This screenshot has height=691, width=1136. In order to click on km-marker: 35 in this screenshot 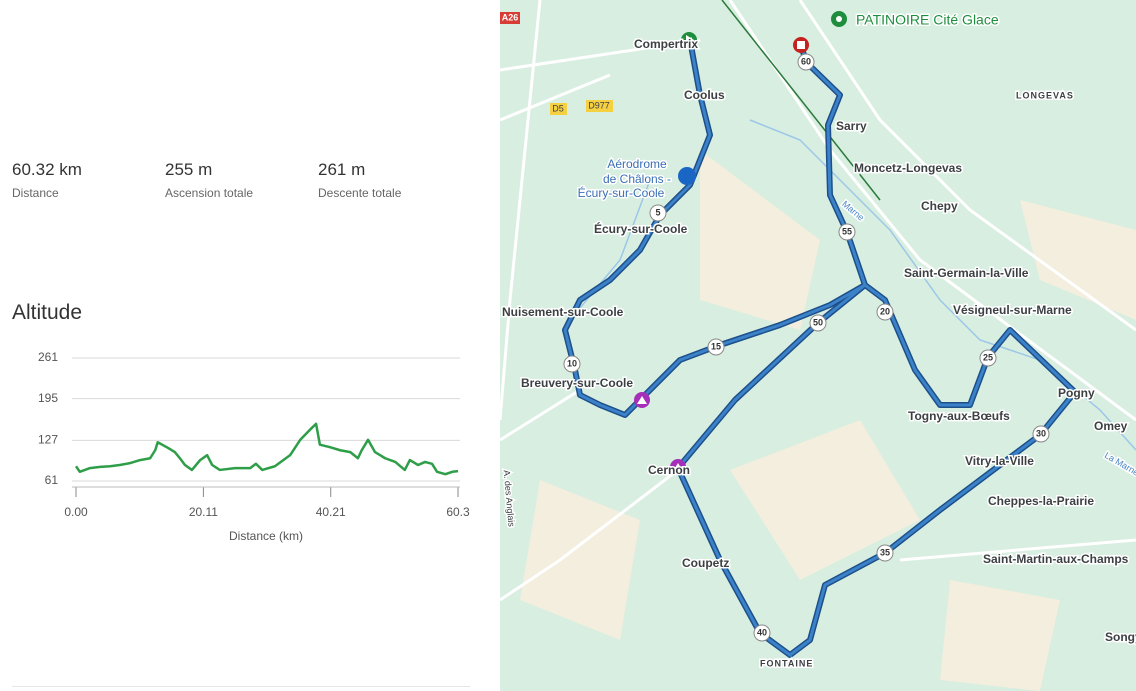, I will do `click(885, 552)`.